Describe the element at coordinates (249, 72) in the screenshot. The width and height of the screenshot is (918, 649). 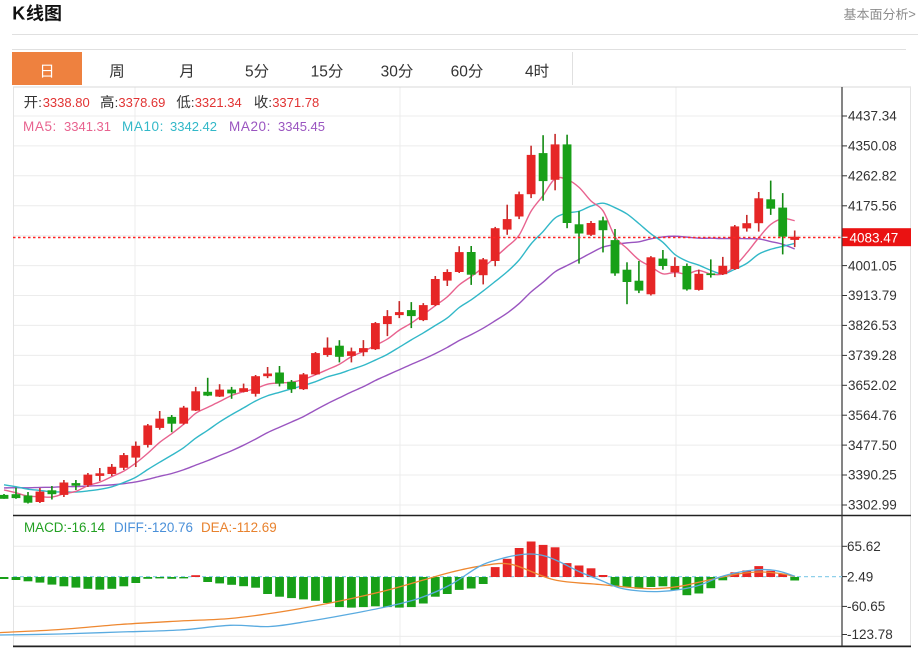
I see `svg-text: 5` at that location.